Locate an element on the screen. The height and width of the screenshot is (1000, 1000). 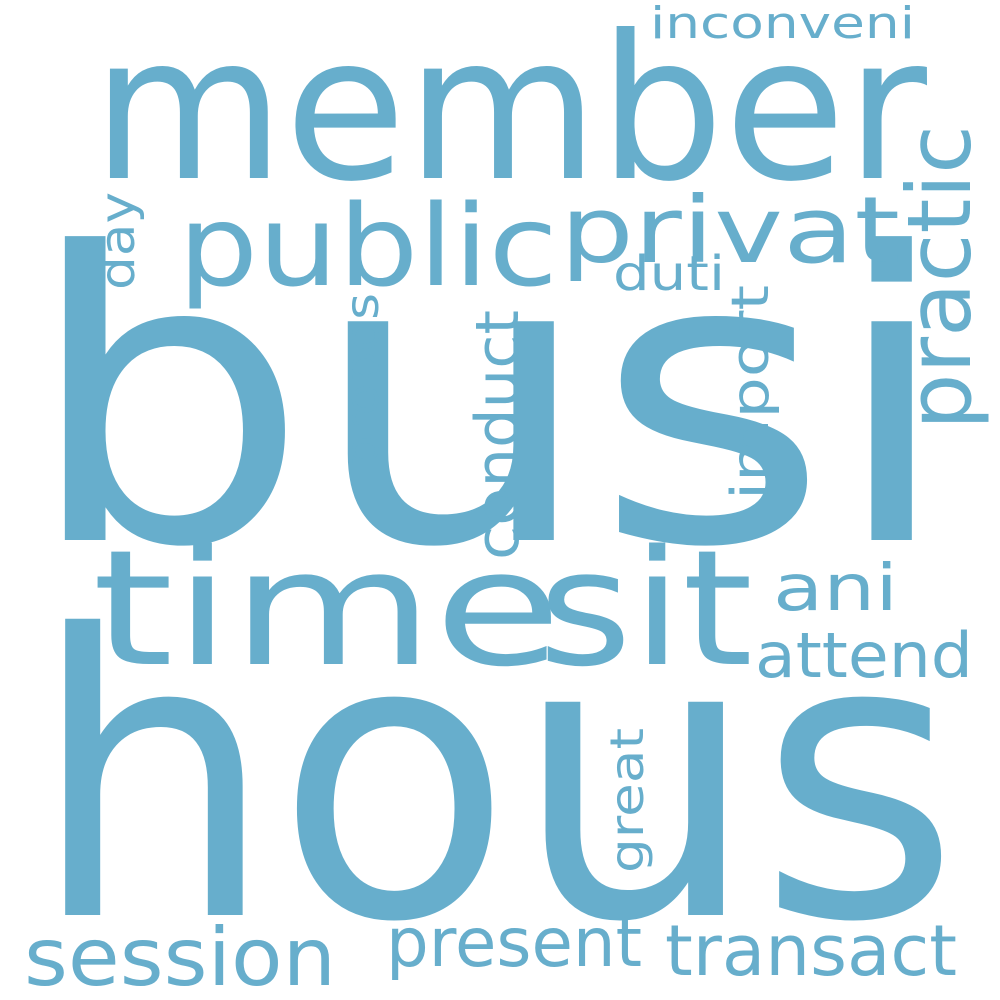
word-public: public is located at coordinates (368, 247).